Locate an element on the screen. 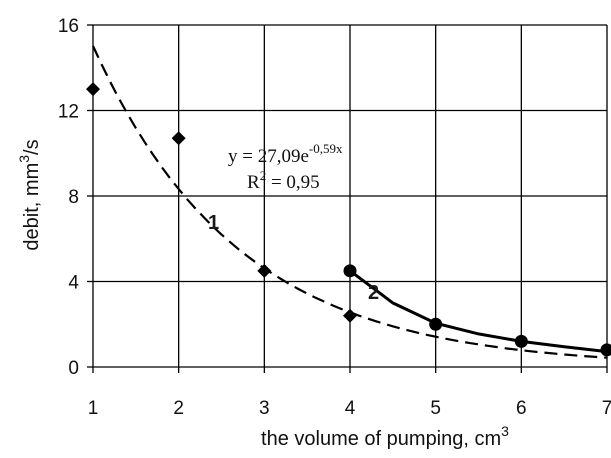 The image size is (611, 458). y-axis-title-text: debit, mm is located at coordinates (32, 207).